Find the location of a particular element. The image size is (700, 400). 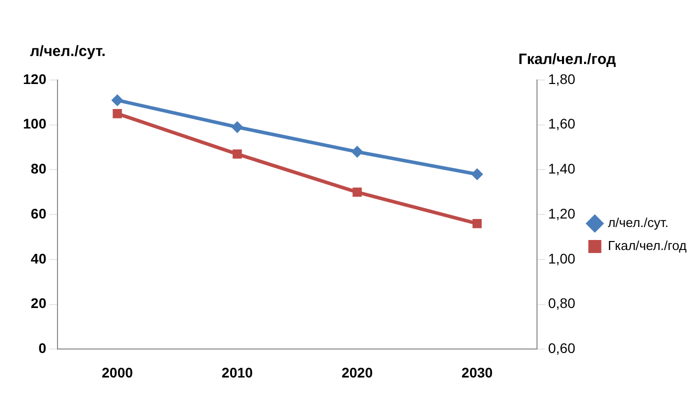

x-tick-label: 2020 is located at coordinates (357, 372).